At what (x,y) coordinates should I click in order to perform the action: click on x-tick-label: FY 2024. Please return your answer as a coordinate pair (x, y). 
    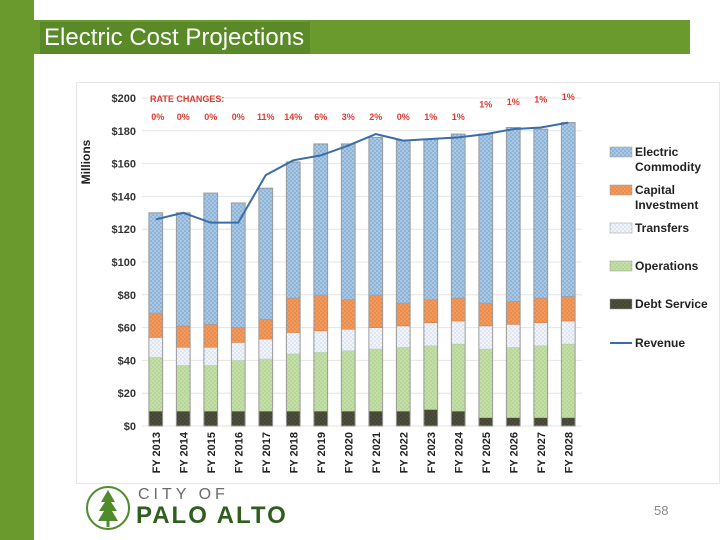
    Looking at the image, I should click on (459, 452).